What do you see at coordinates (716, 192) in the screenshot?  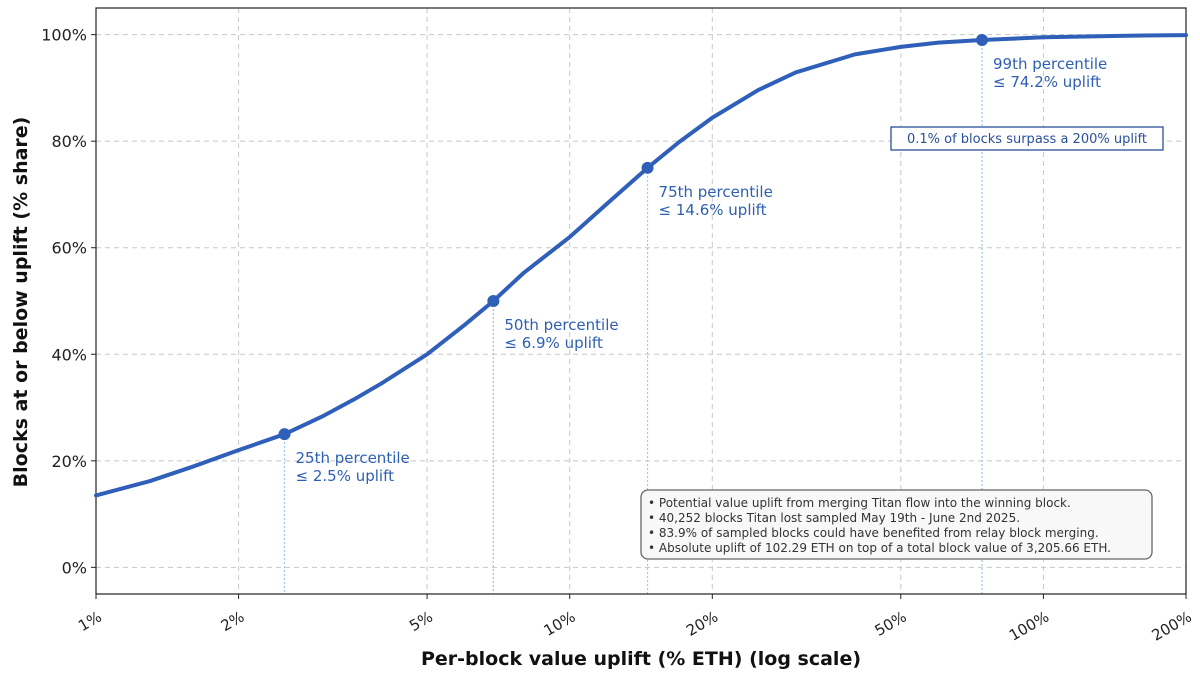 I see `percentile-label-2: 75th percentile` at bounding box center [716, 192].